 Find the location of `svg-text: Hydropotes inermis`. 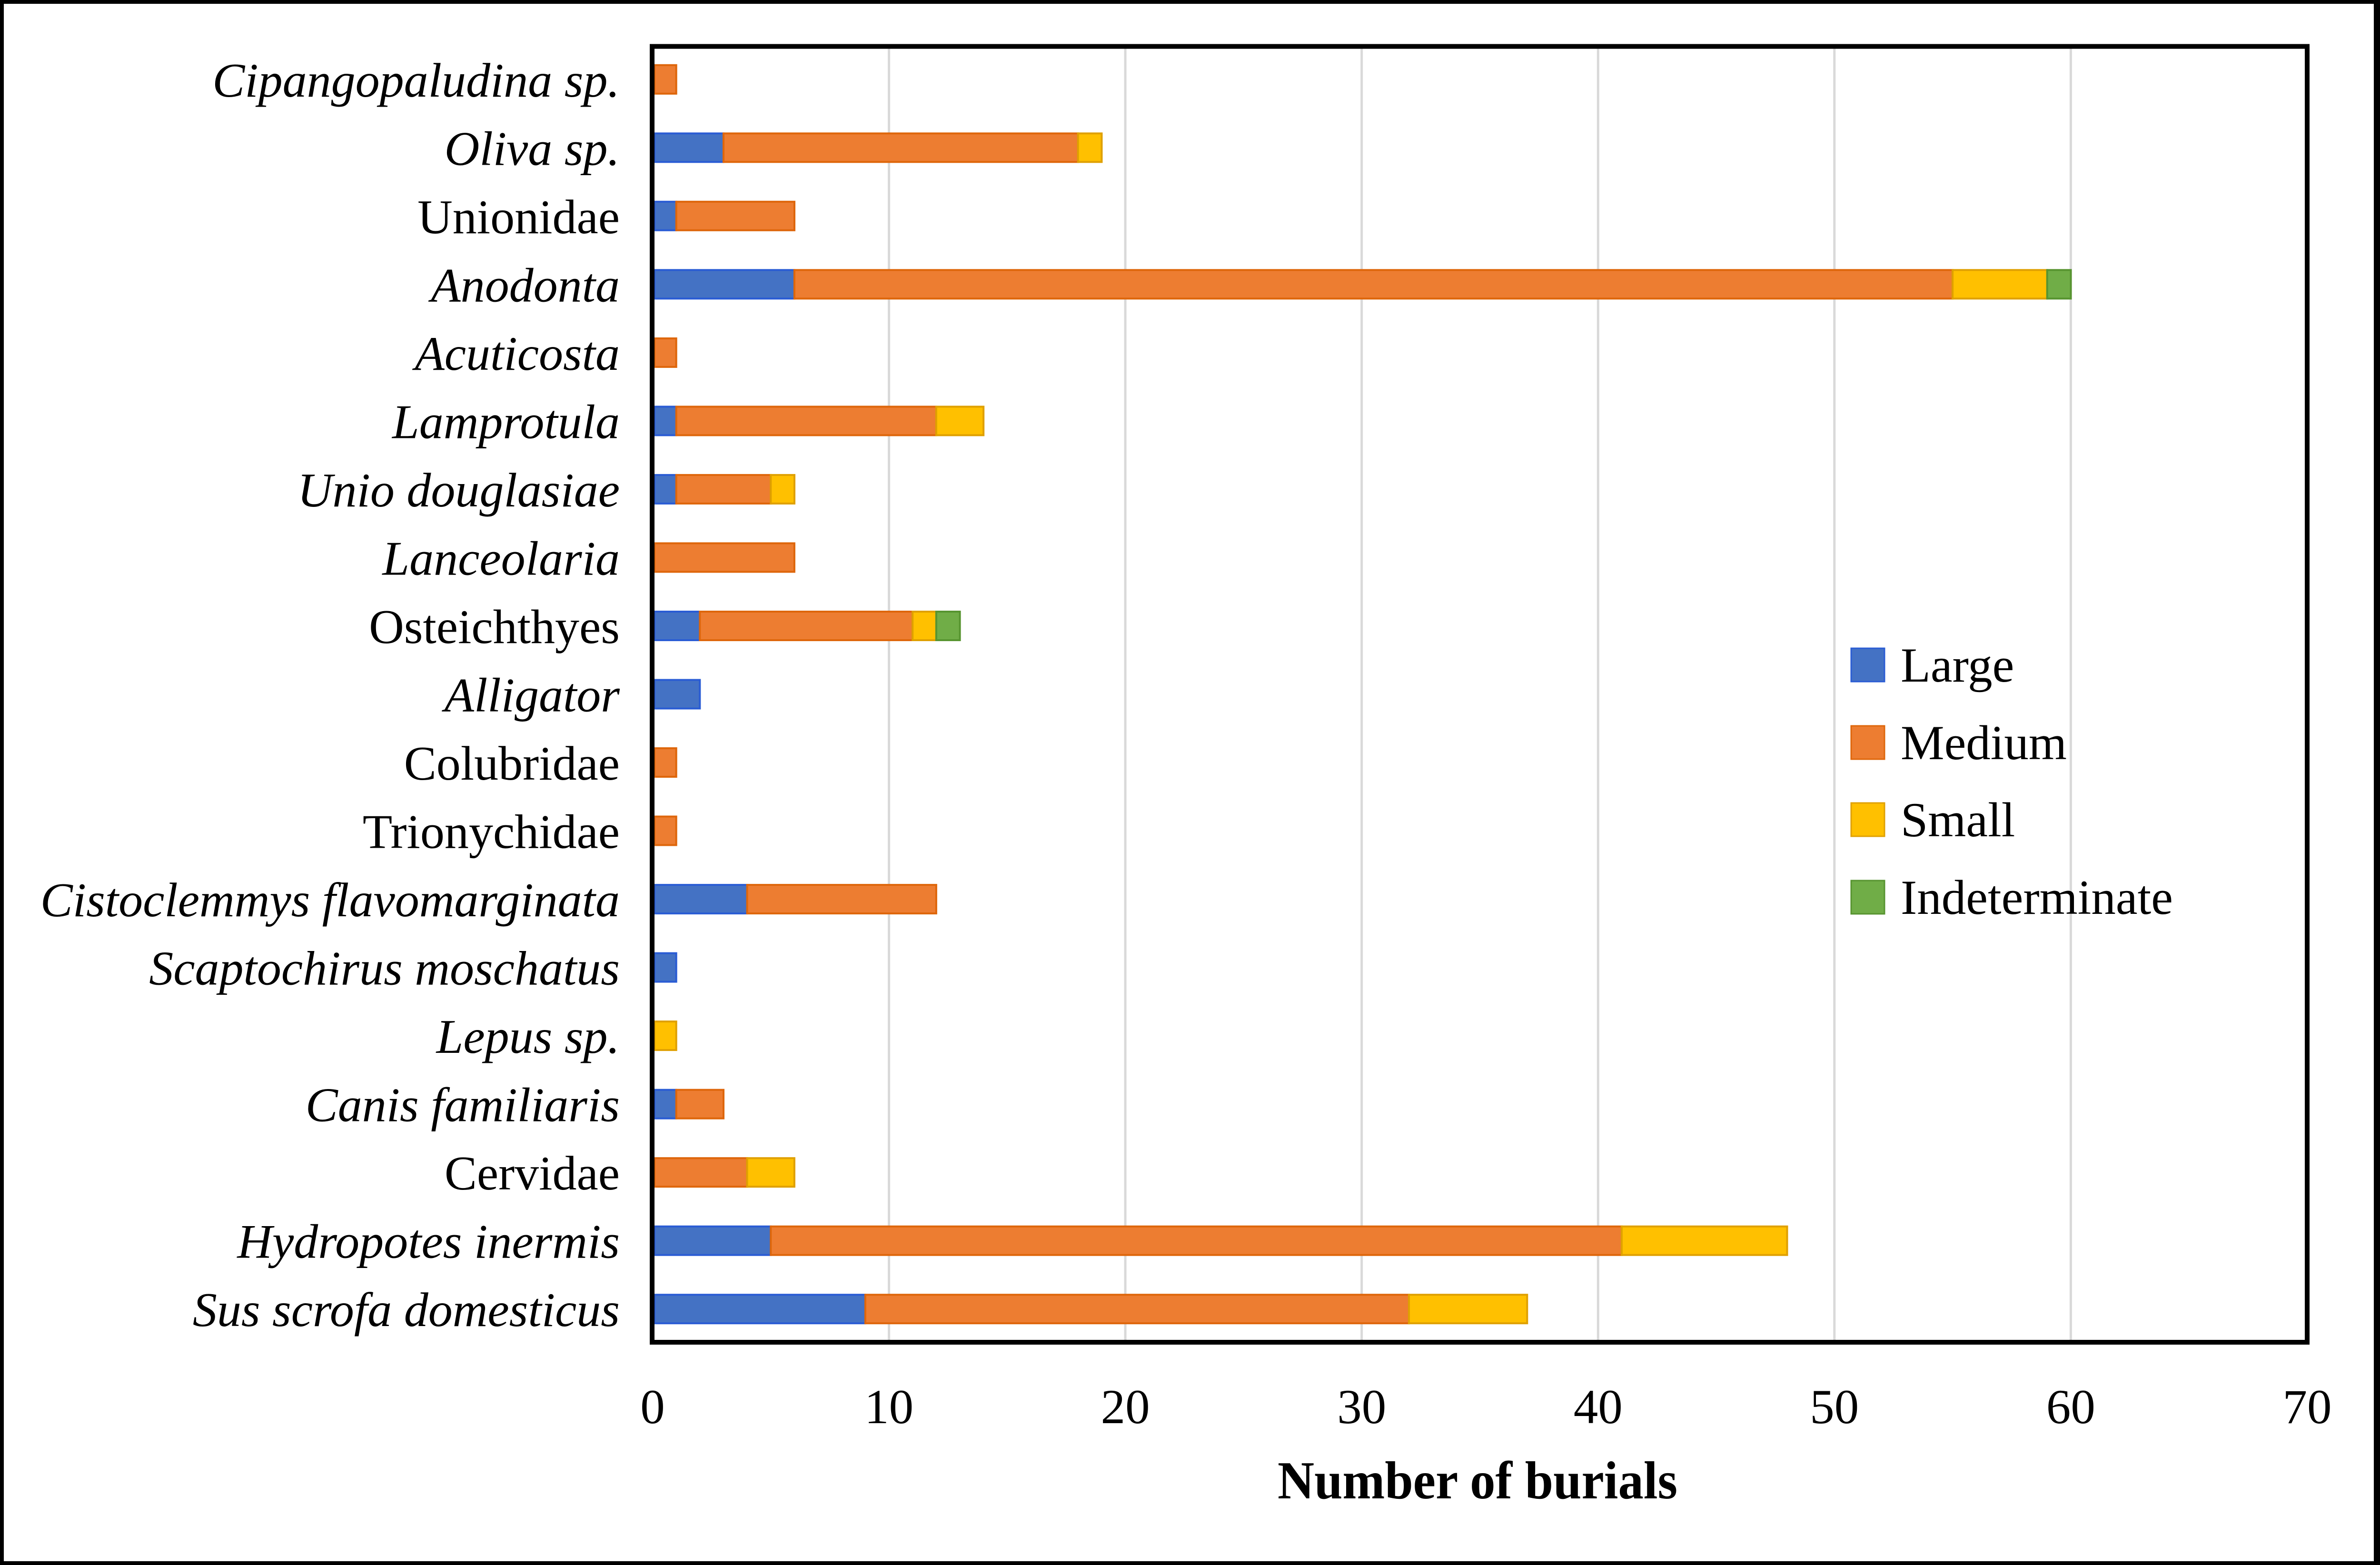

svg-text: Hydropotes inermis is located at coordinates (428, 1242).